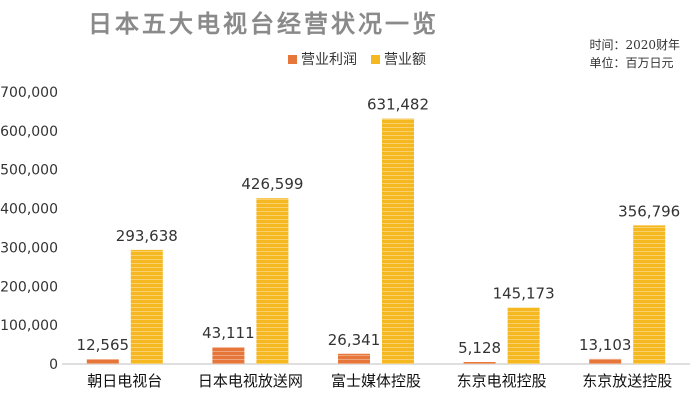 The image size is (700, 401). Describe the element at coordinates (272, 184) in the screenshot. I see `data-label-revenue: 426,599` at that location.